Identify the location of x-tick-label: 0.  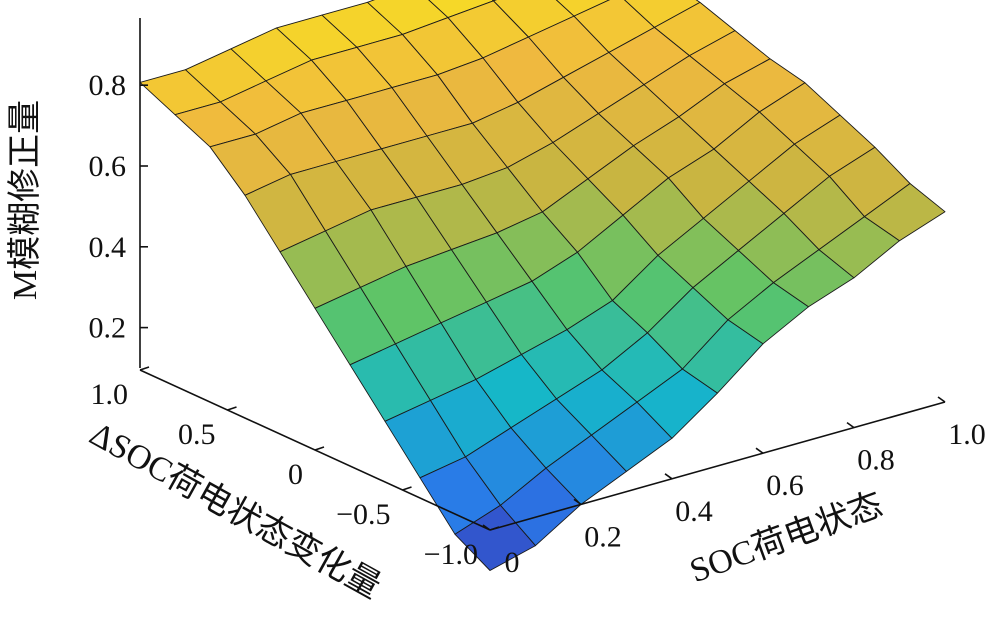
(512, 562).